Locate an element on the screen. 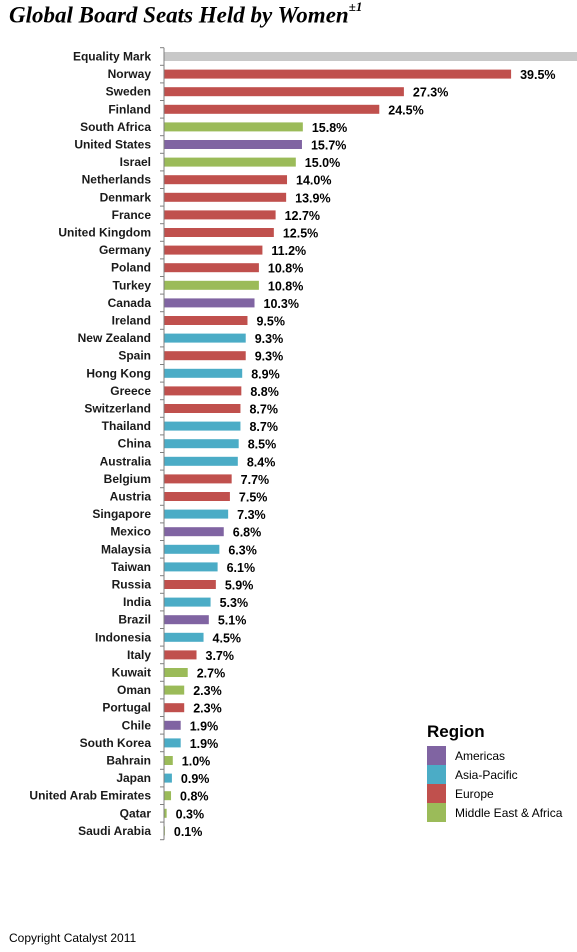  value-label-taiwan: 6.1% is located at coordinates (241, 568).